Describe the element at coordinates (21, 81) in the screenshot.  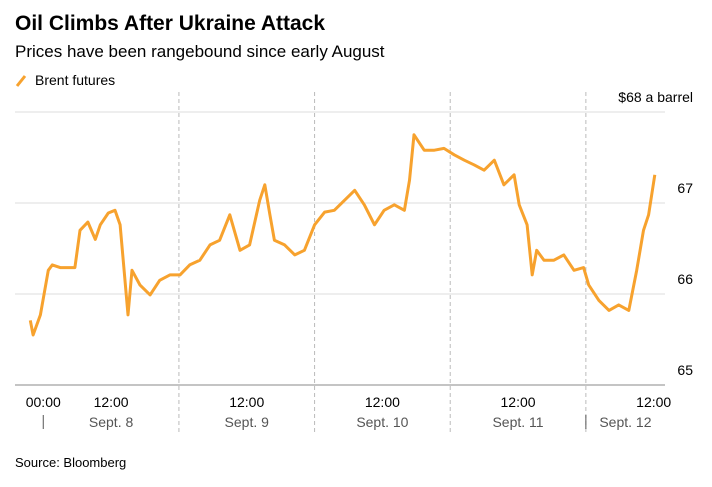
I see `legend-icon` at that location.